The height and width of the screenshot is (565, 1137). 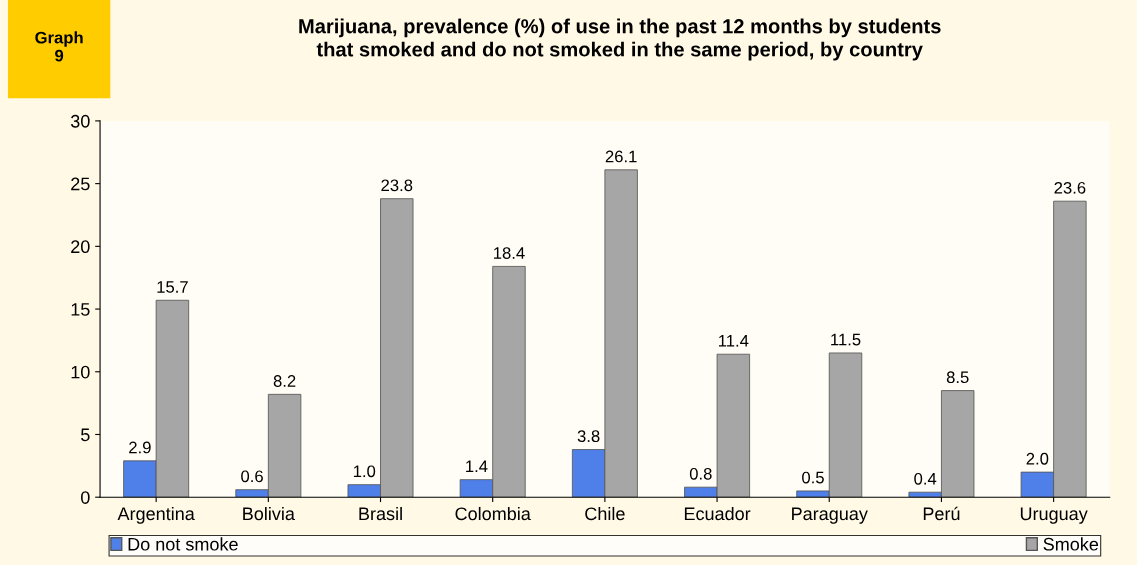 I want to click on data-label: 0.8, so click(x=700, y=473).